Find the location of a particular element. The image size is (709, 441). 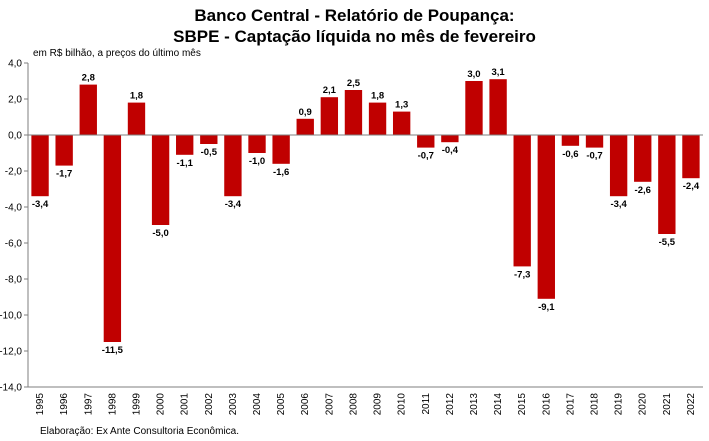

x-tick-label: 2022 is located at coordinates (691, 404).